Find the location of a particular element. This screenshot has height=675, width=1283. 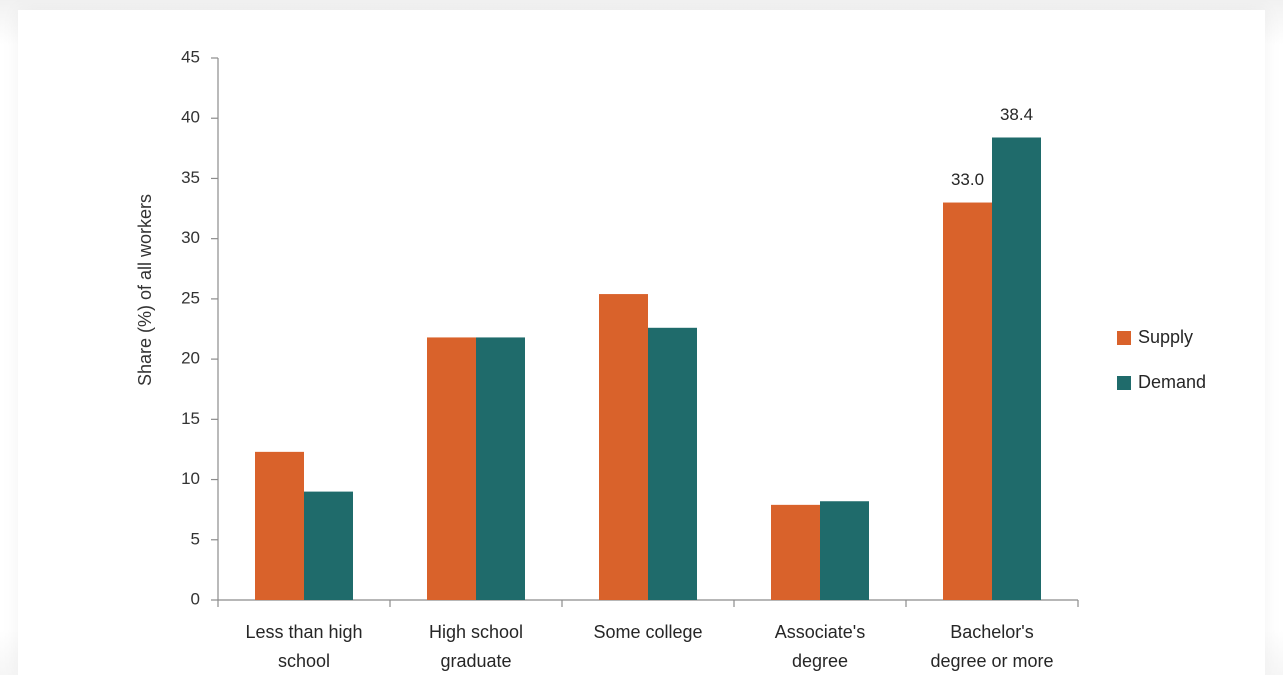

y-tick-label: 0 is located at coordinates (195, 598).